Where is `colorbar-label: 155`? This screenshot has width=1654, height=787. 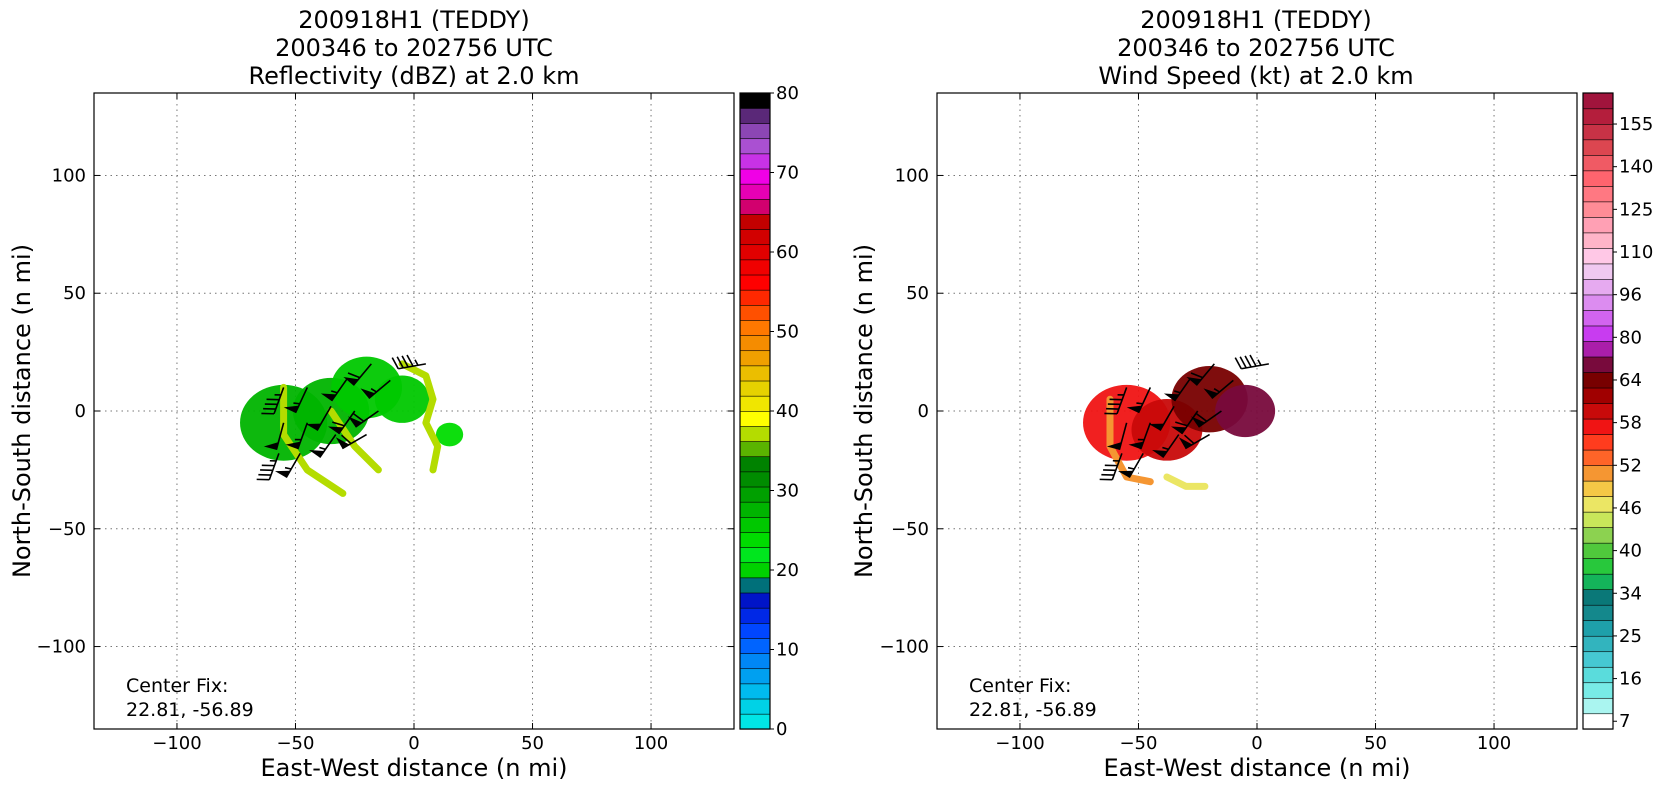
colorbar-label: 155 is located at coordinates (1636, 124).